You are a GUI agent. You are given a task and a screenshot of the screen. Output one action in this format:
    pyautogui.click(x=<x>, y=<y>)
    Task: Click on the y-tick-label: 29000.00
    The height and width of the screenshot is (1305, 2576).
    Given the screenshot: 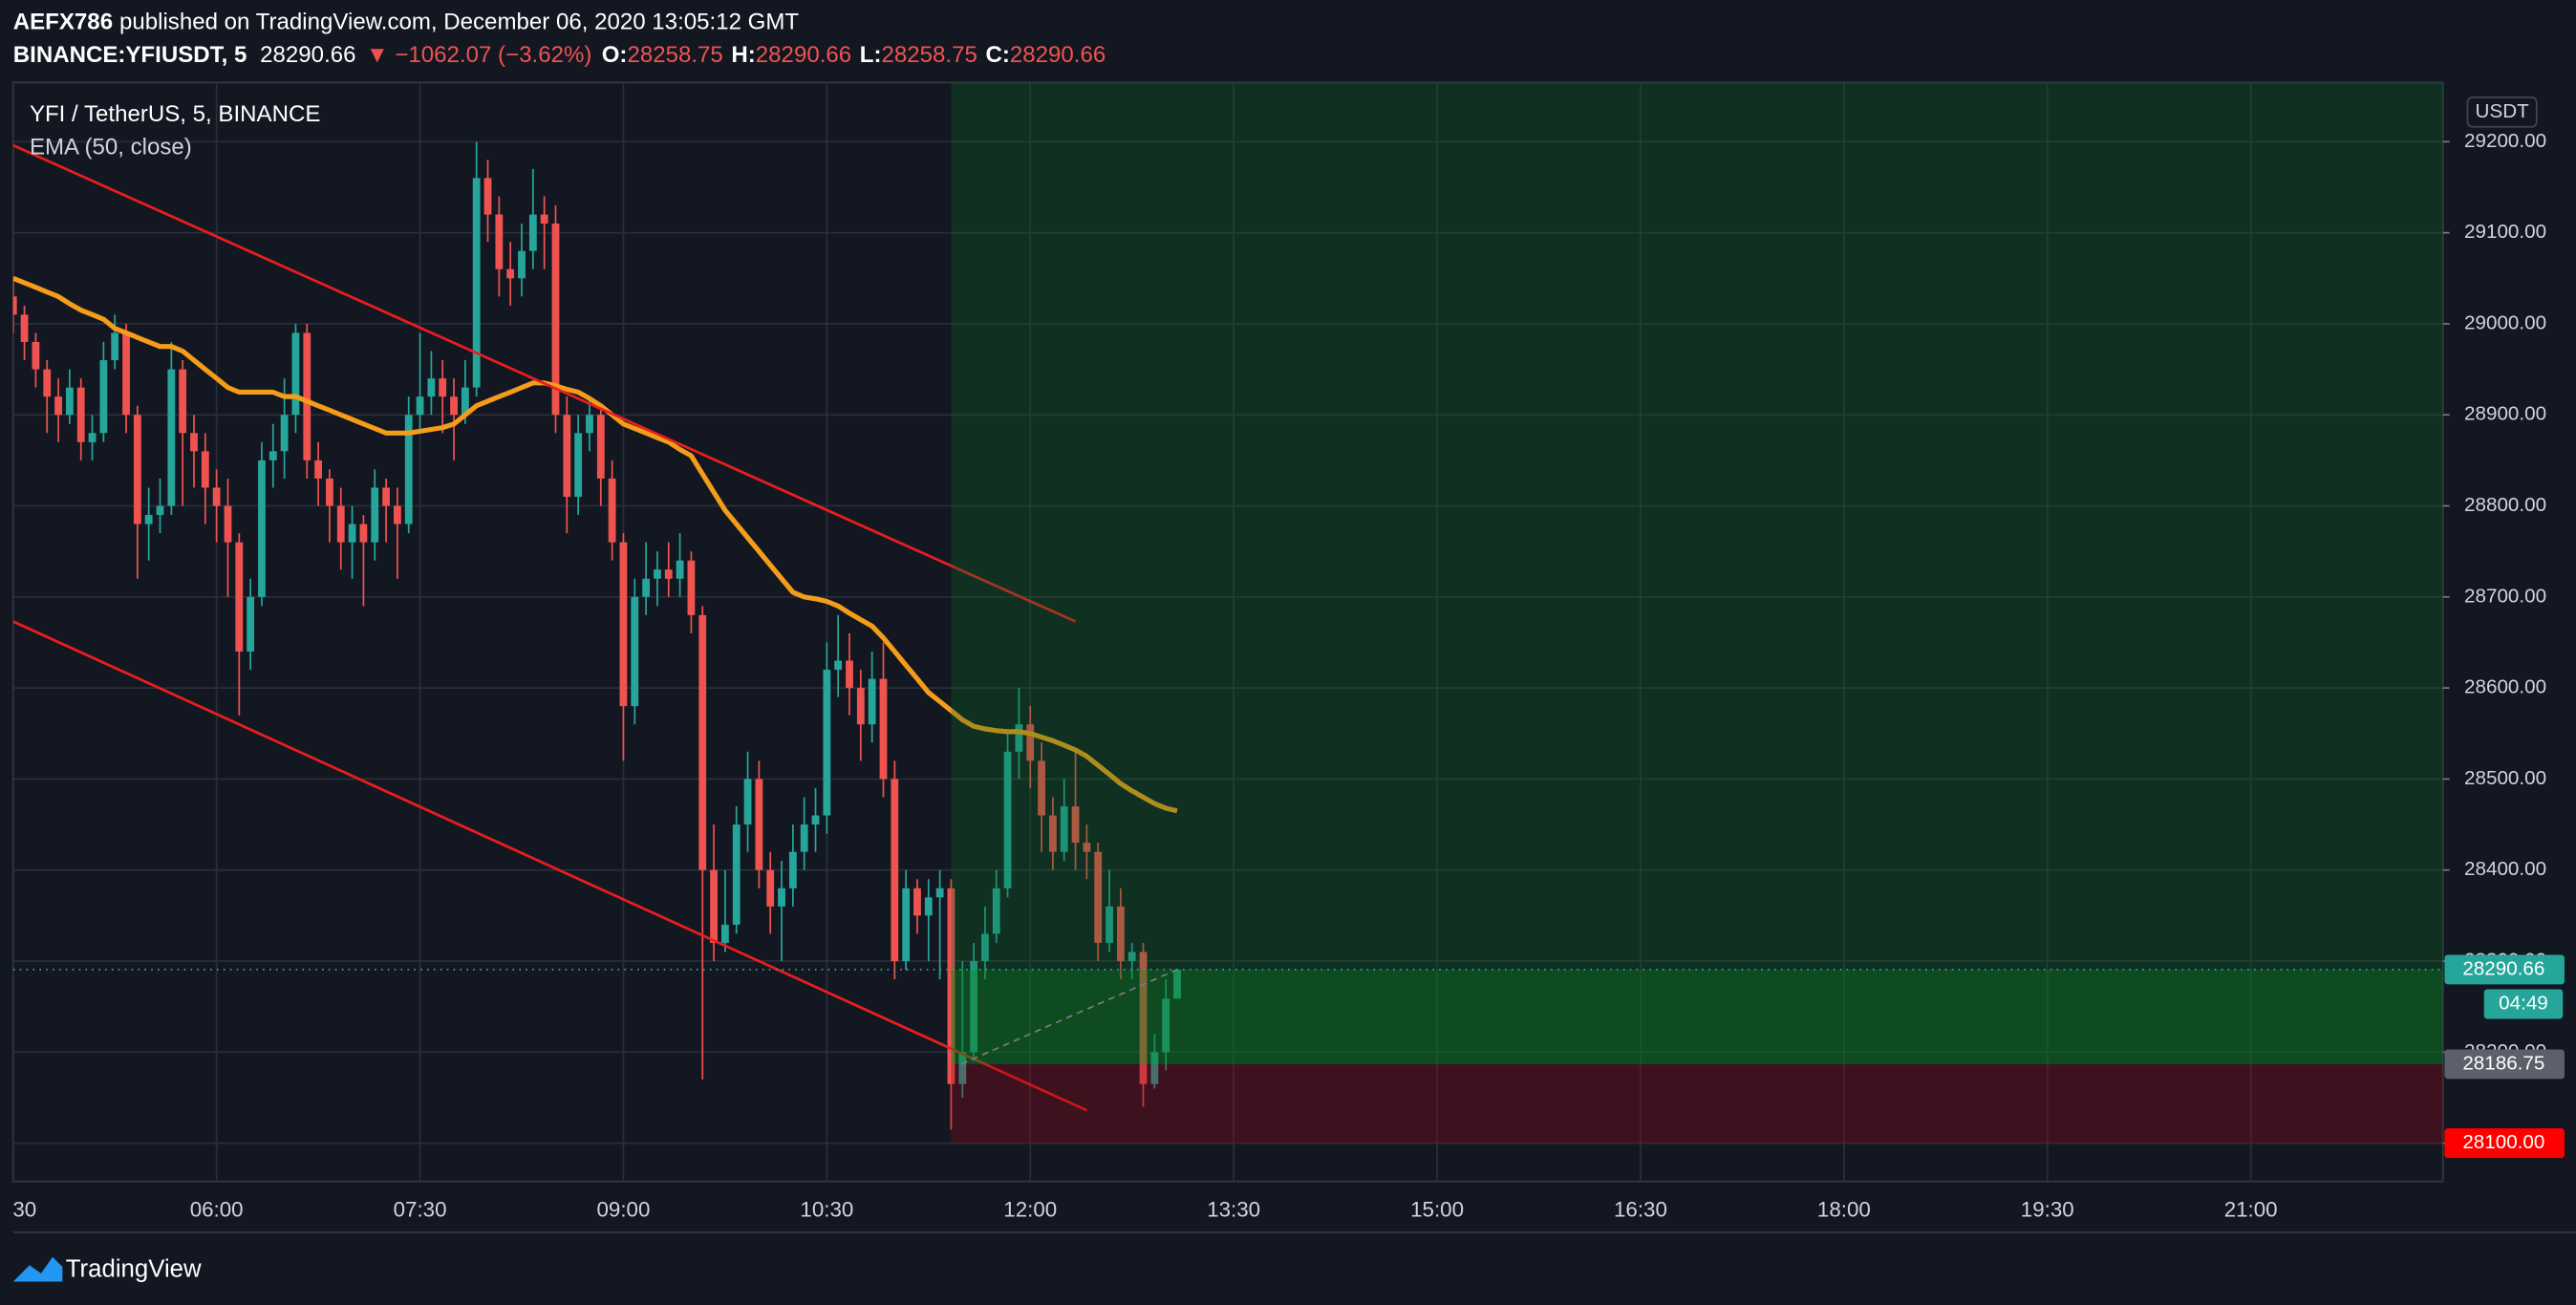 What is the action you would take?
    pyautogui.click(x=2505, y=322)
    